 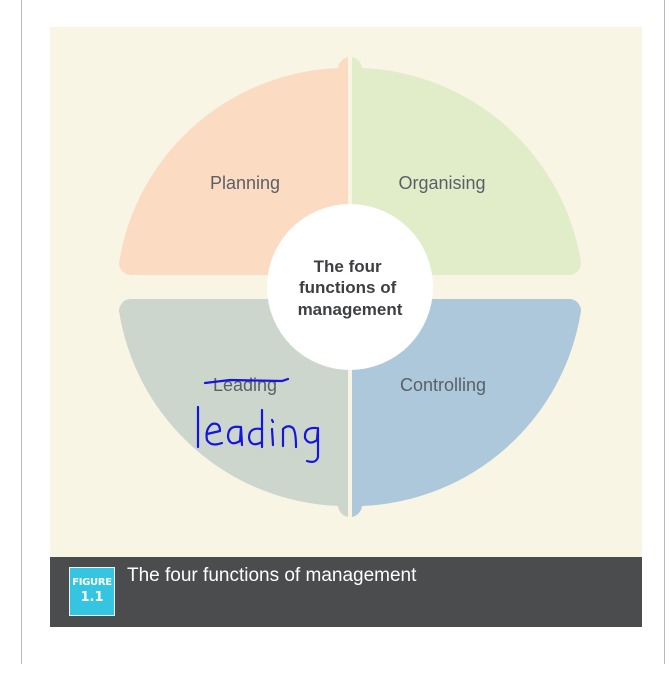 What do you see at coordinates (272, 575) in the screenshot?
I see `figure-caption: The four functions of management` at bounding box center [272, 575].